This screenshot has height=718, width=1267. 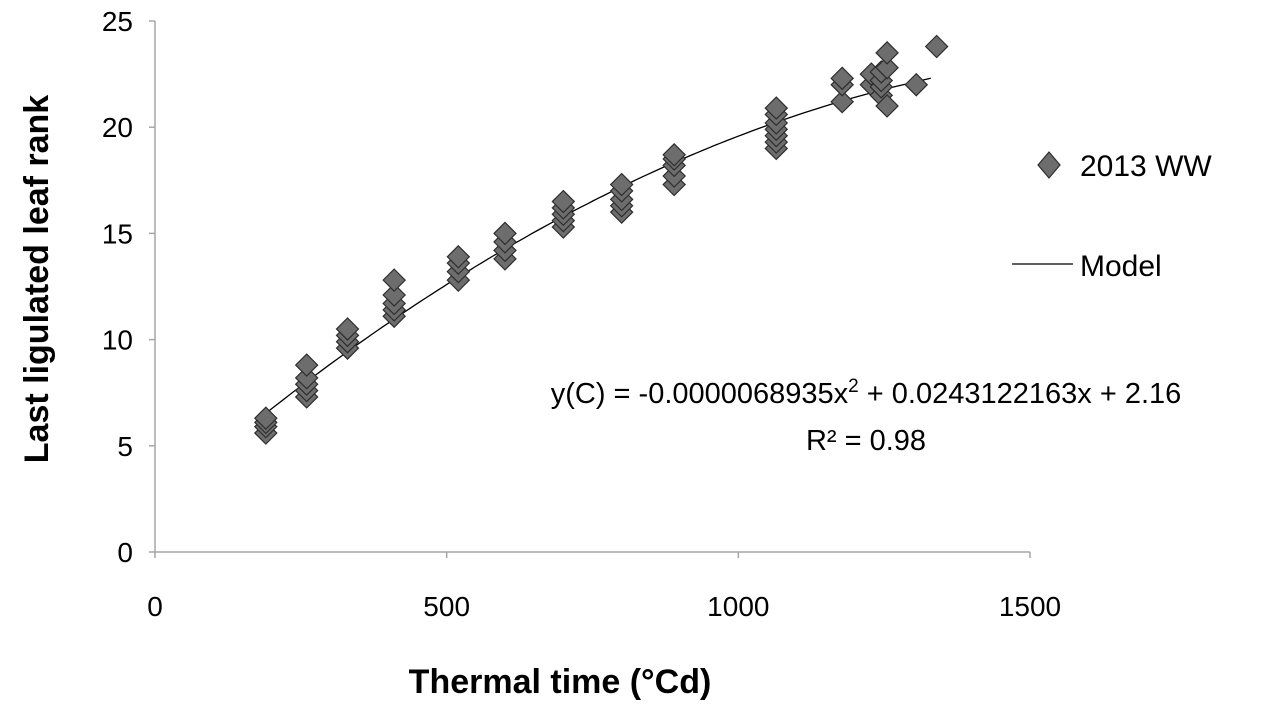 What do you see at coordinates (155, 606) in the screenshot?
I see `x-tick-label: 0` at bounding box center [155, 606].